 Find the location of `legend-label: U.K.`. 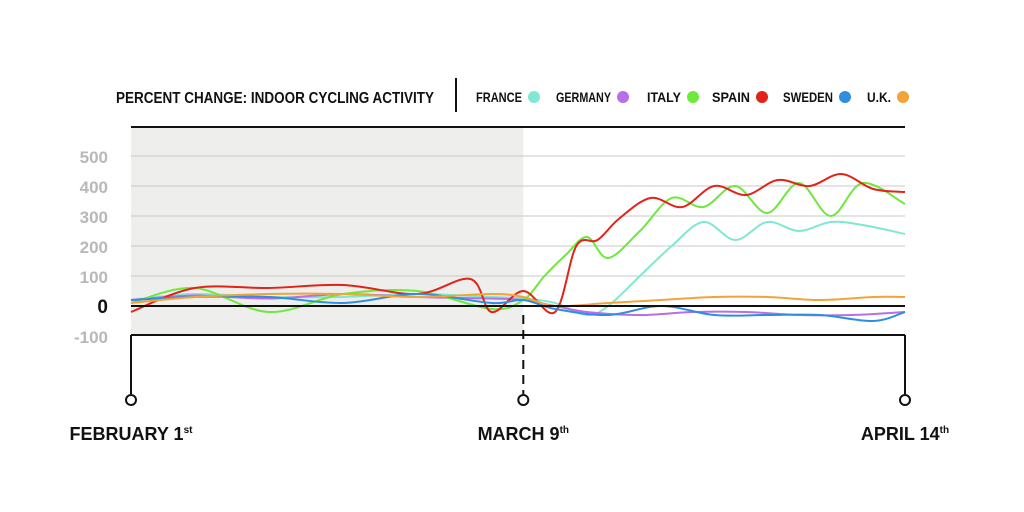

legend-label: U.K. is located at coordinates (879, 97).